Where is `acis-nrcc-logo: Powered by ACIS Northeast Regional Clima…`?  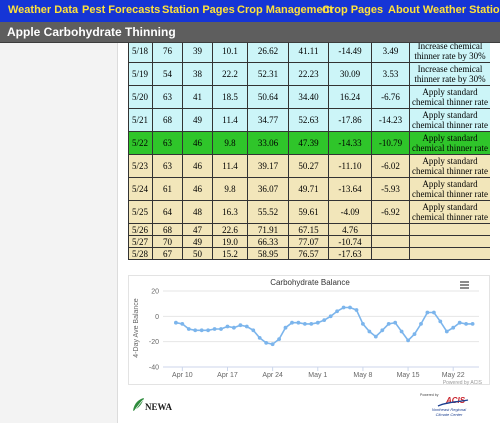
acis-nrcc-logo: Powered by ACIS Northeast Regional Clima… is located at coordinates (448, 405).